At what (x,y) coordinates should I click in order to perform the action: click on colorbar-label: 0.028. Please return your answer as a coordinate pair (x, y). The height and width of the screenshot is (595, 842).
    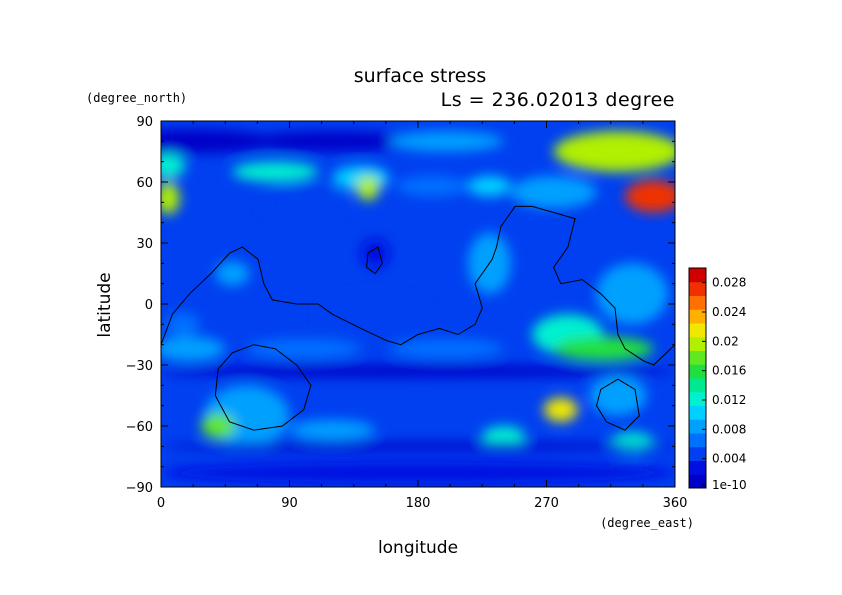
    Looking at the image, I should click on (729, 283).